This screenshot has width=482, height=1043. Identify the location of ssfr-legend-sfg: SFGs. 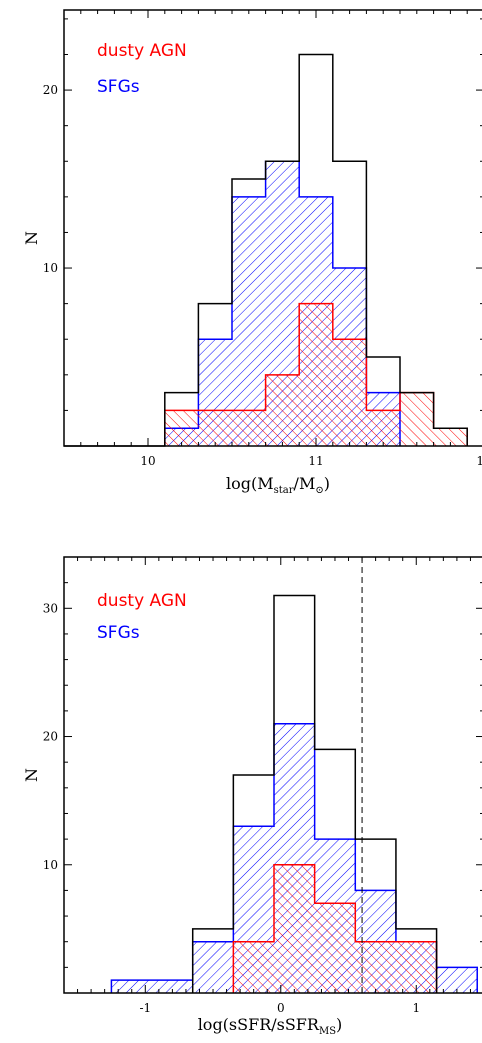
(118, 633).